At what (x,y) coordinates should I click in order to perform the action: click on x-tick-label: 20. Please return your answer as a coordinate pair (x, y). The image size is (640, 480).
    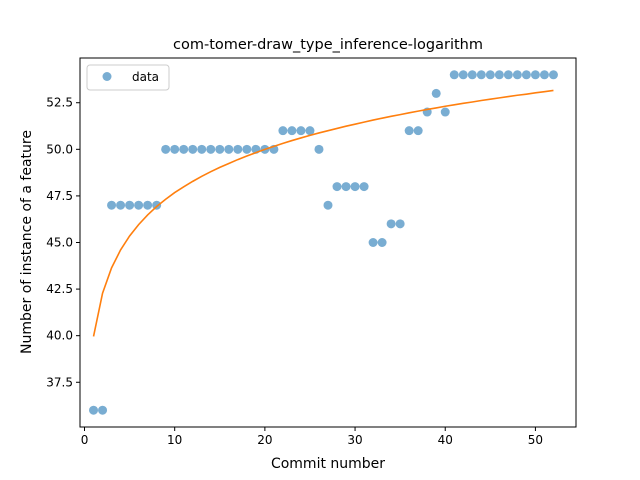
    Looking at the image, I should click on (264, 440).